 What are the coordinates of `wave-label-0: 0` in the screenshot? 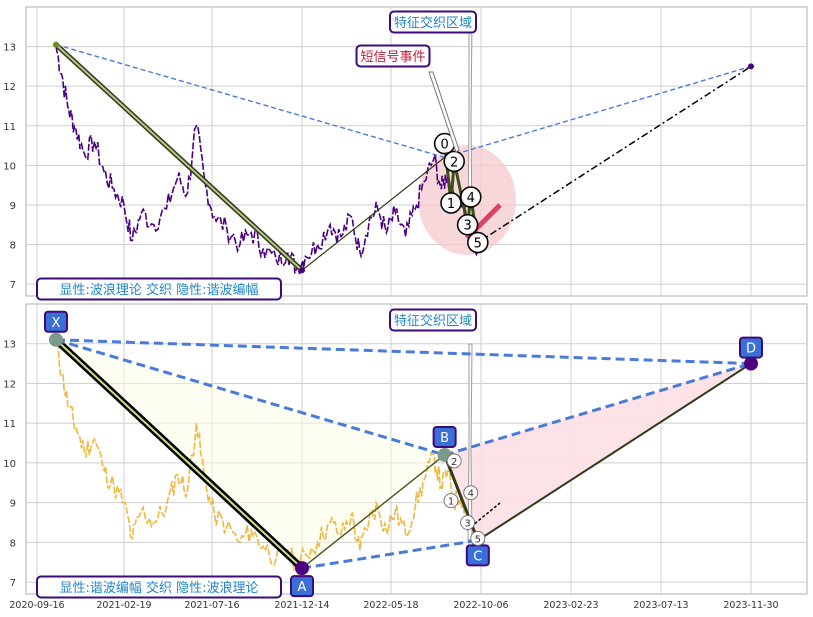 It's located at (444, 145).